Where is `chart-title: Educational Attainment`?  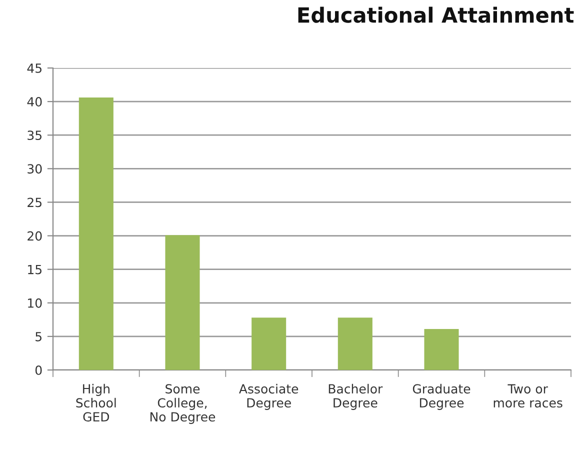 chart-title: Educational Attainment is located at coordinates (436, 14).